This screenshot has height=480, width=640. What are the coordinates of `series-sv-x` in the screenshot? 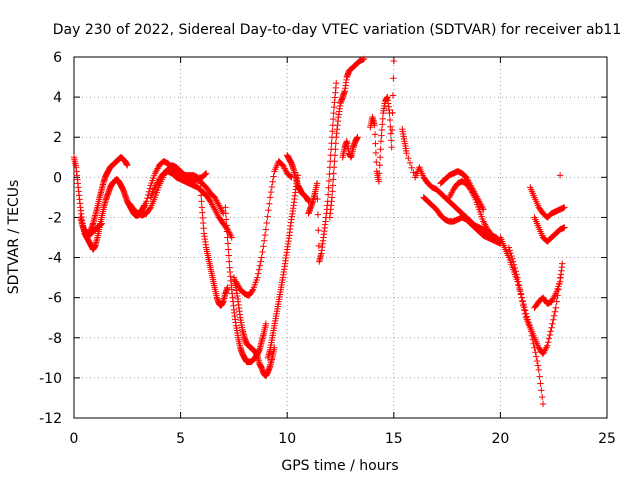 It's located at (549, 229).